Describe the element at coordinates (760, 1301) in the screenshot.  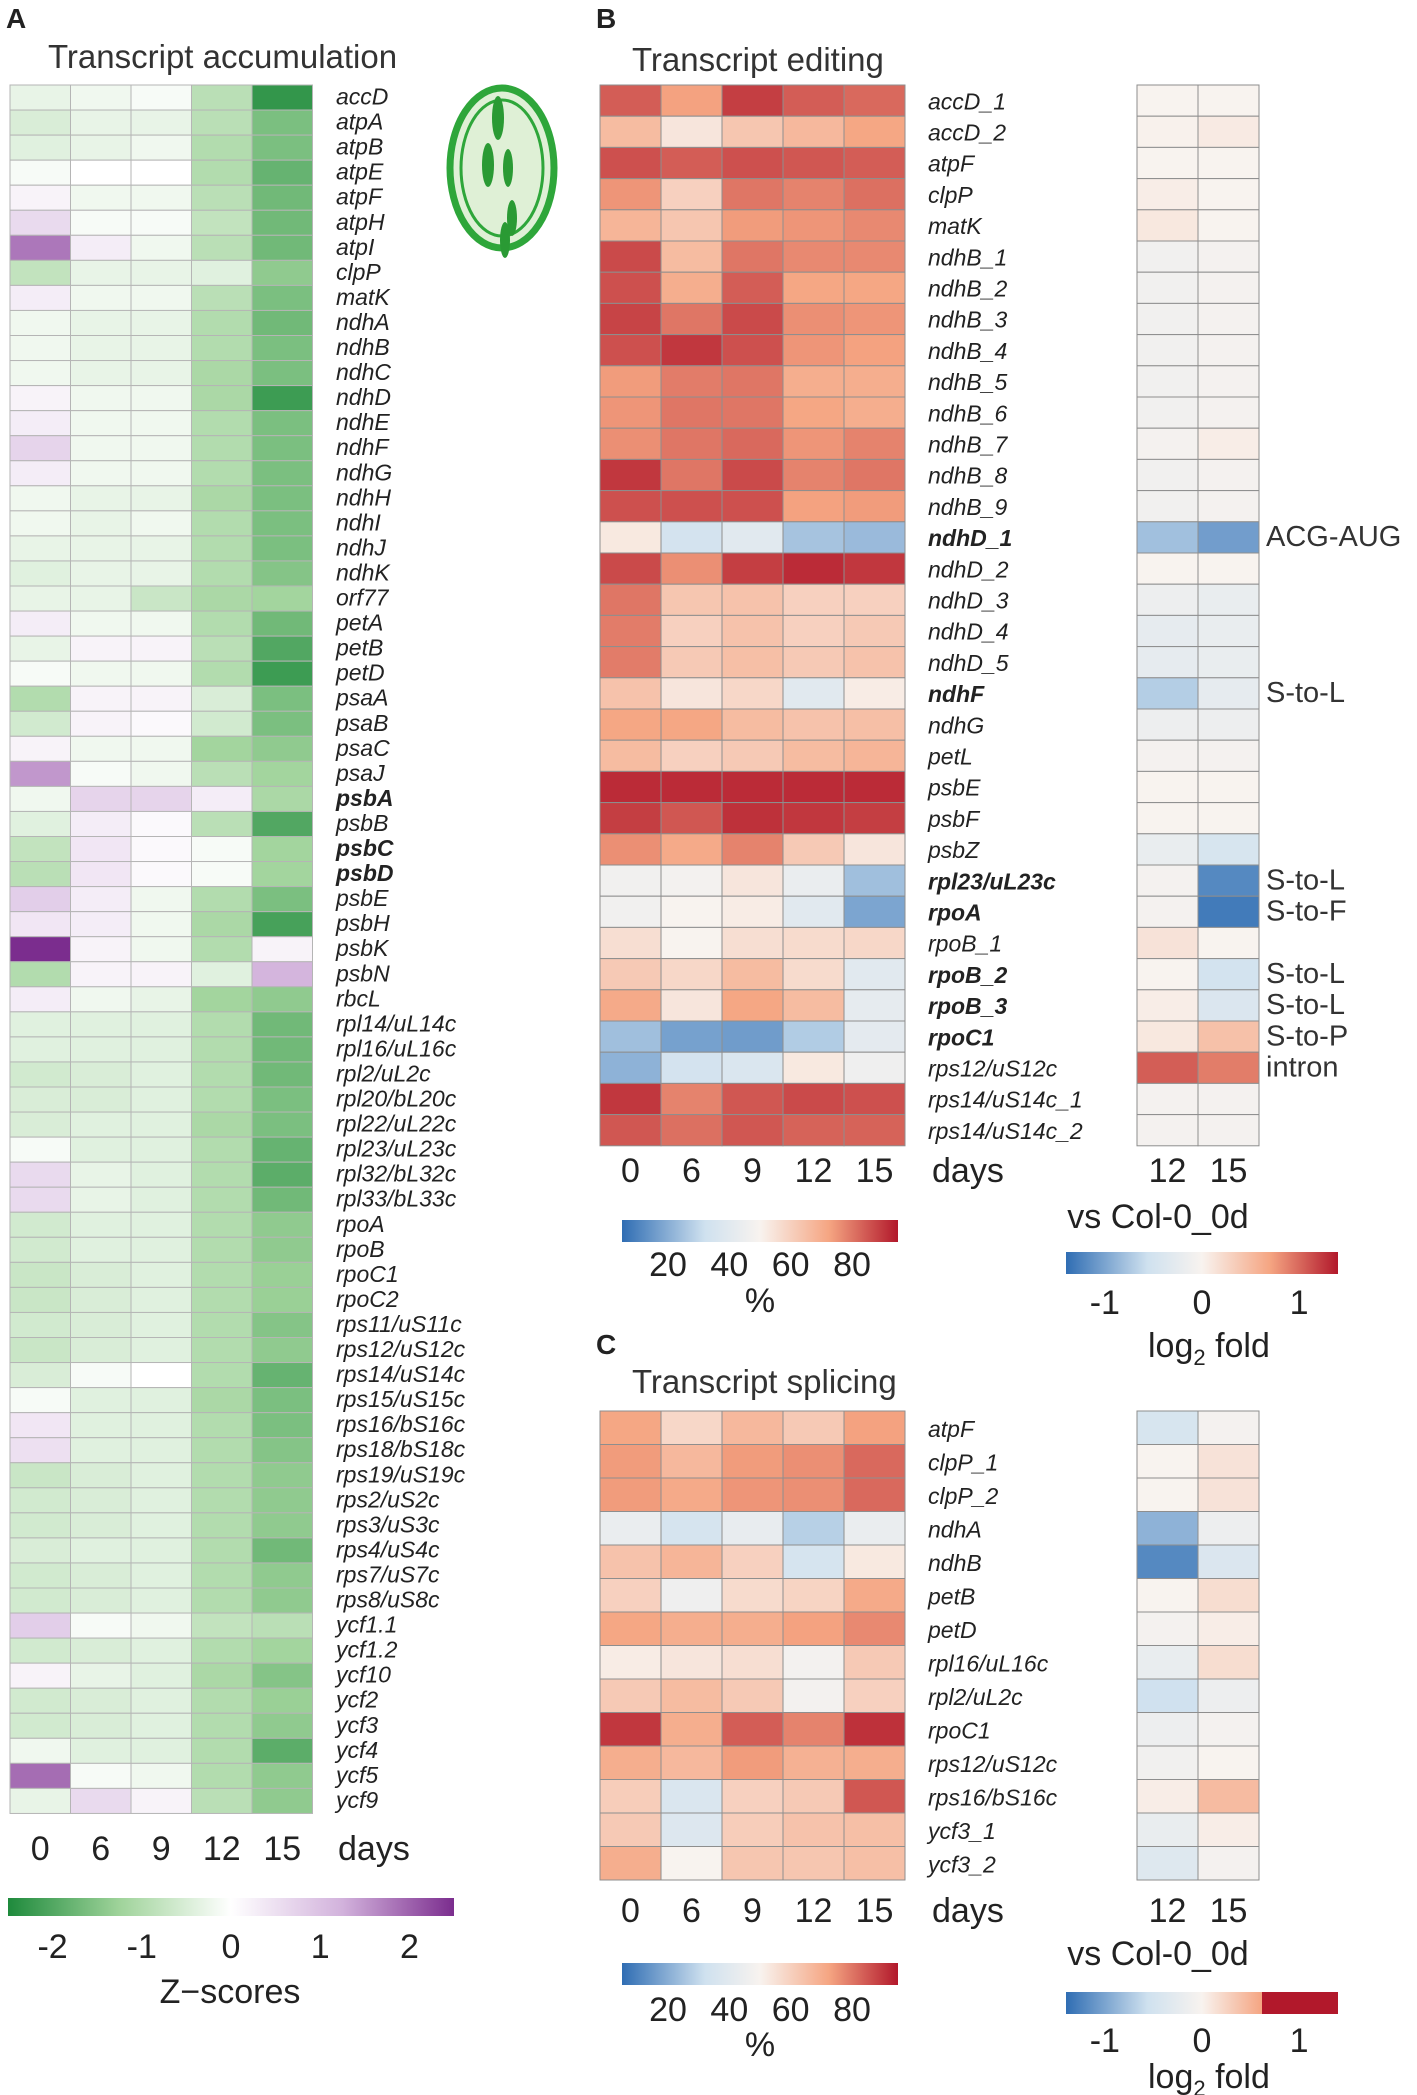
I see `panel-b-colorbar-label: %` at that location.